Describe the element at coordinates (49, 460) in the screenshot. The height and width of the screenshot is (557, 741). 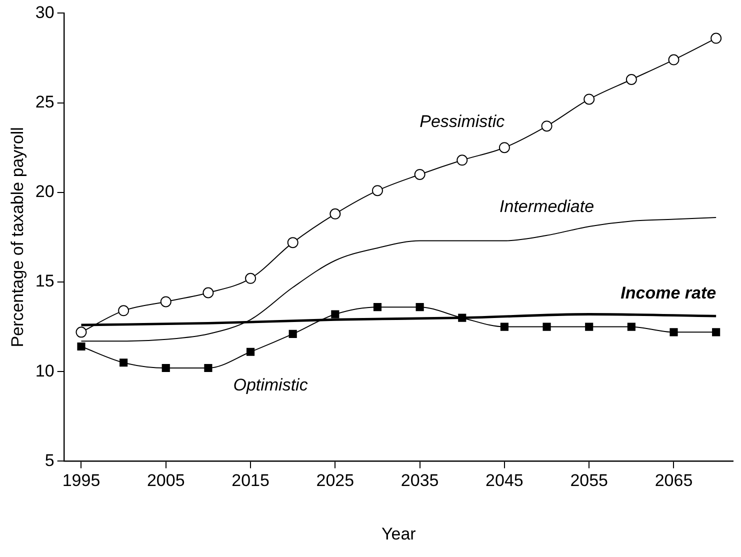
I see `y-tick-label: 5` at that location.